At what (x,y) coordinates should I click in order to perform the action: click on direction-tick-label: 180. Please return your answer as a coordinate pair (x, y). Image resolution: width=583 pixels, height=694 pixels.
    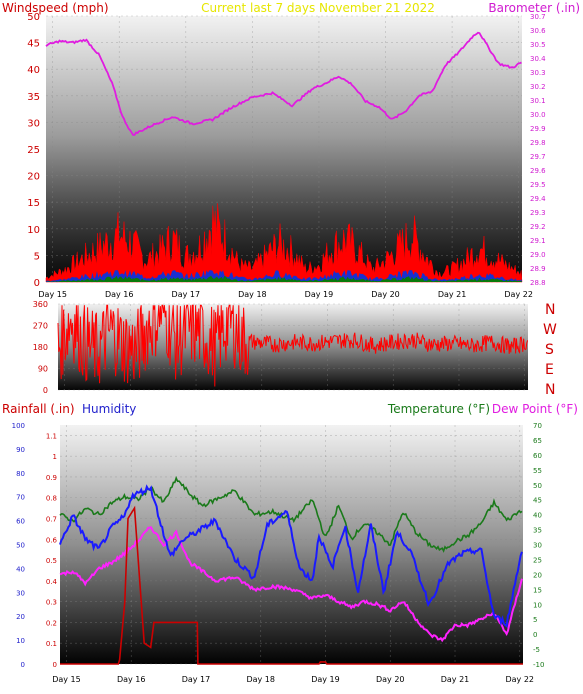
    Looking at the image, I should click on (40, 347).